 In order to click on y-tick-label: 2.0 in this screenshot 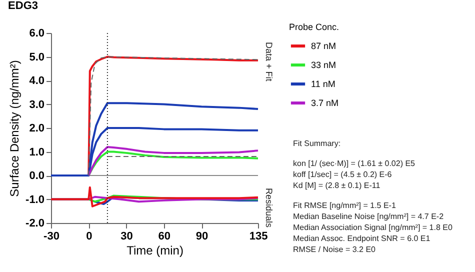, I will do `click(36, 128)`.